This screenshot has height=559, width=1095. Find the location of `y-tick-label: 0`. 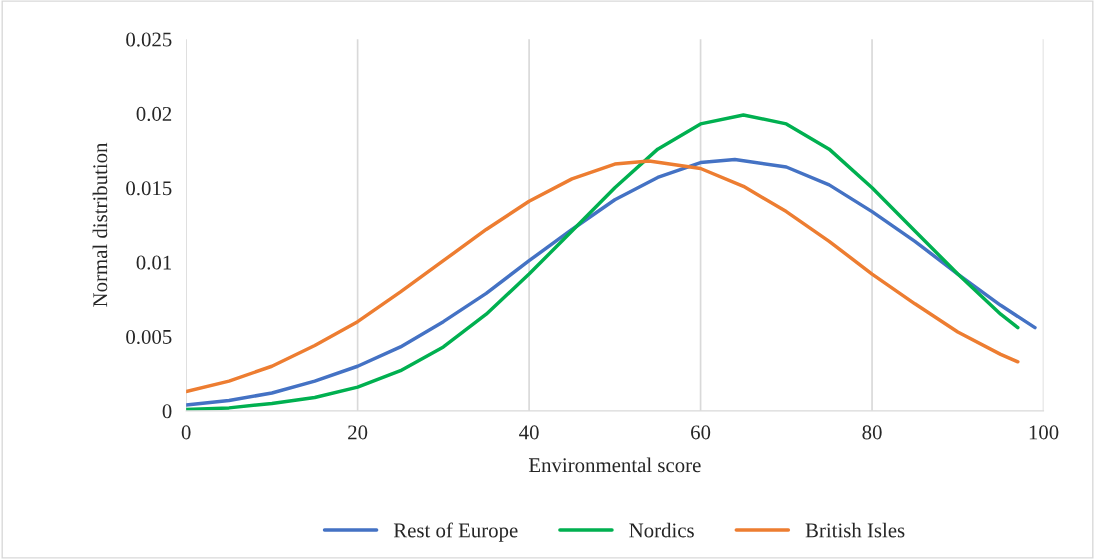

y-tick-label: 0 is located at coordinates (167, 411).